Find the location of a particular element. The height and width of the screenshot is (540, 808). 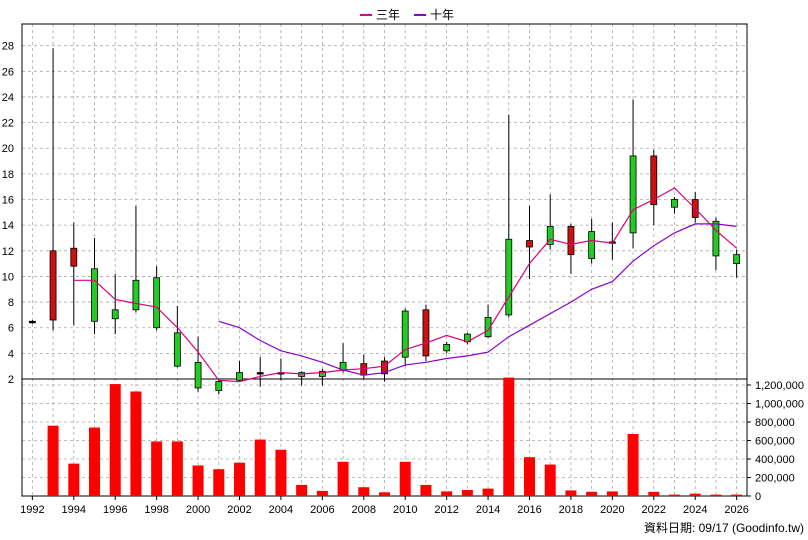

price-tick-label: 24 is located at coordinates (8, 98).